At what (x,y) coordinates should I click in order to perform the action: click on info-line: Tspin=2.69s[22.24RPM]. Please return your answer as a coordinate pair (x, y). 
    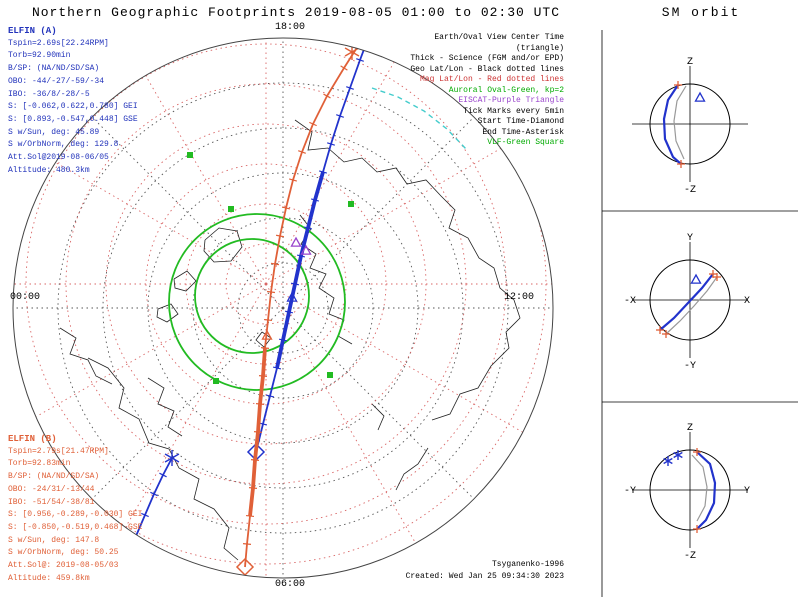
    Looking at the image, I should click on (58, 43).